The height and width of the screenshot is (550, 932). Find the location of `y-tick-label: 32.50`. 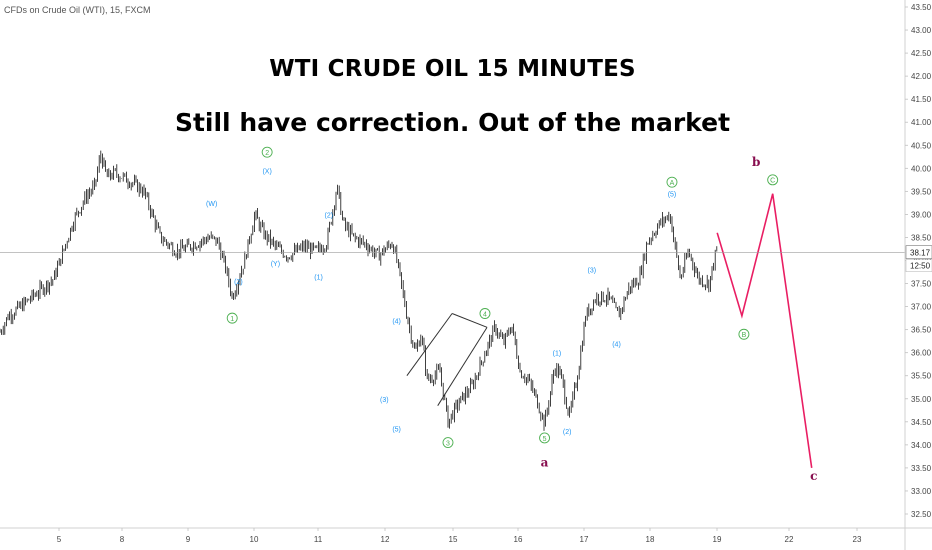

y-tick-label: 32.50 is located at coordinates (921, 514).